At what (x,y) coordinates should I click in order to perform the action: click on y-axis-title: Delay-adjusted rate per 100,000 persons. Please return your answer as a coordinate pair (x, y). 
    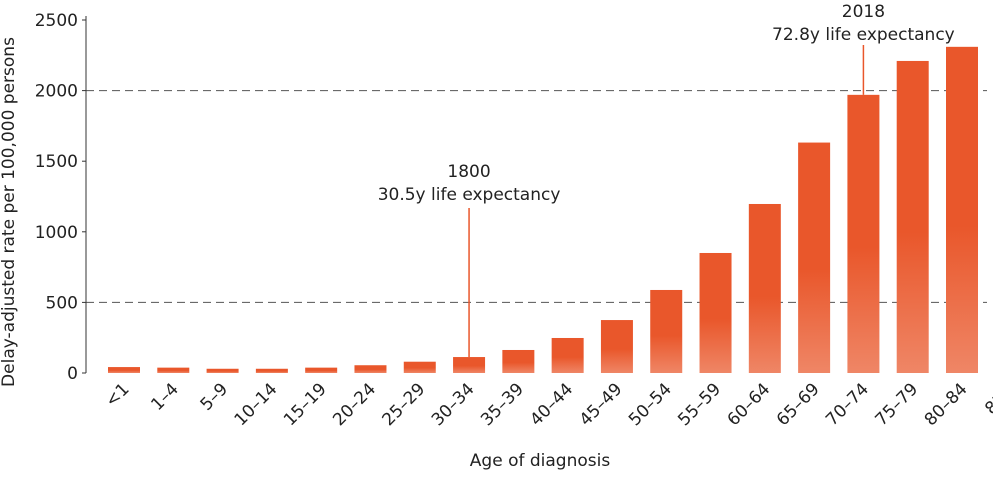
    Looking at the image, I should click on (9, 212).